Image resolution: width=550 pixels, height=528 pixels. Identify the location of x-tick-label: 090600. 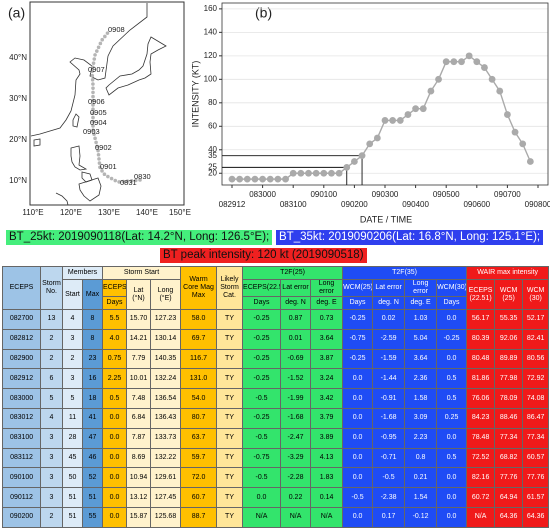
(476, 204).